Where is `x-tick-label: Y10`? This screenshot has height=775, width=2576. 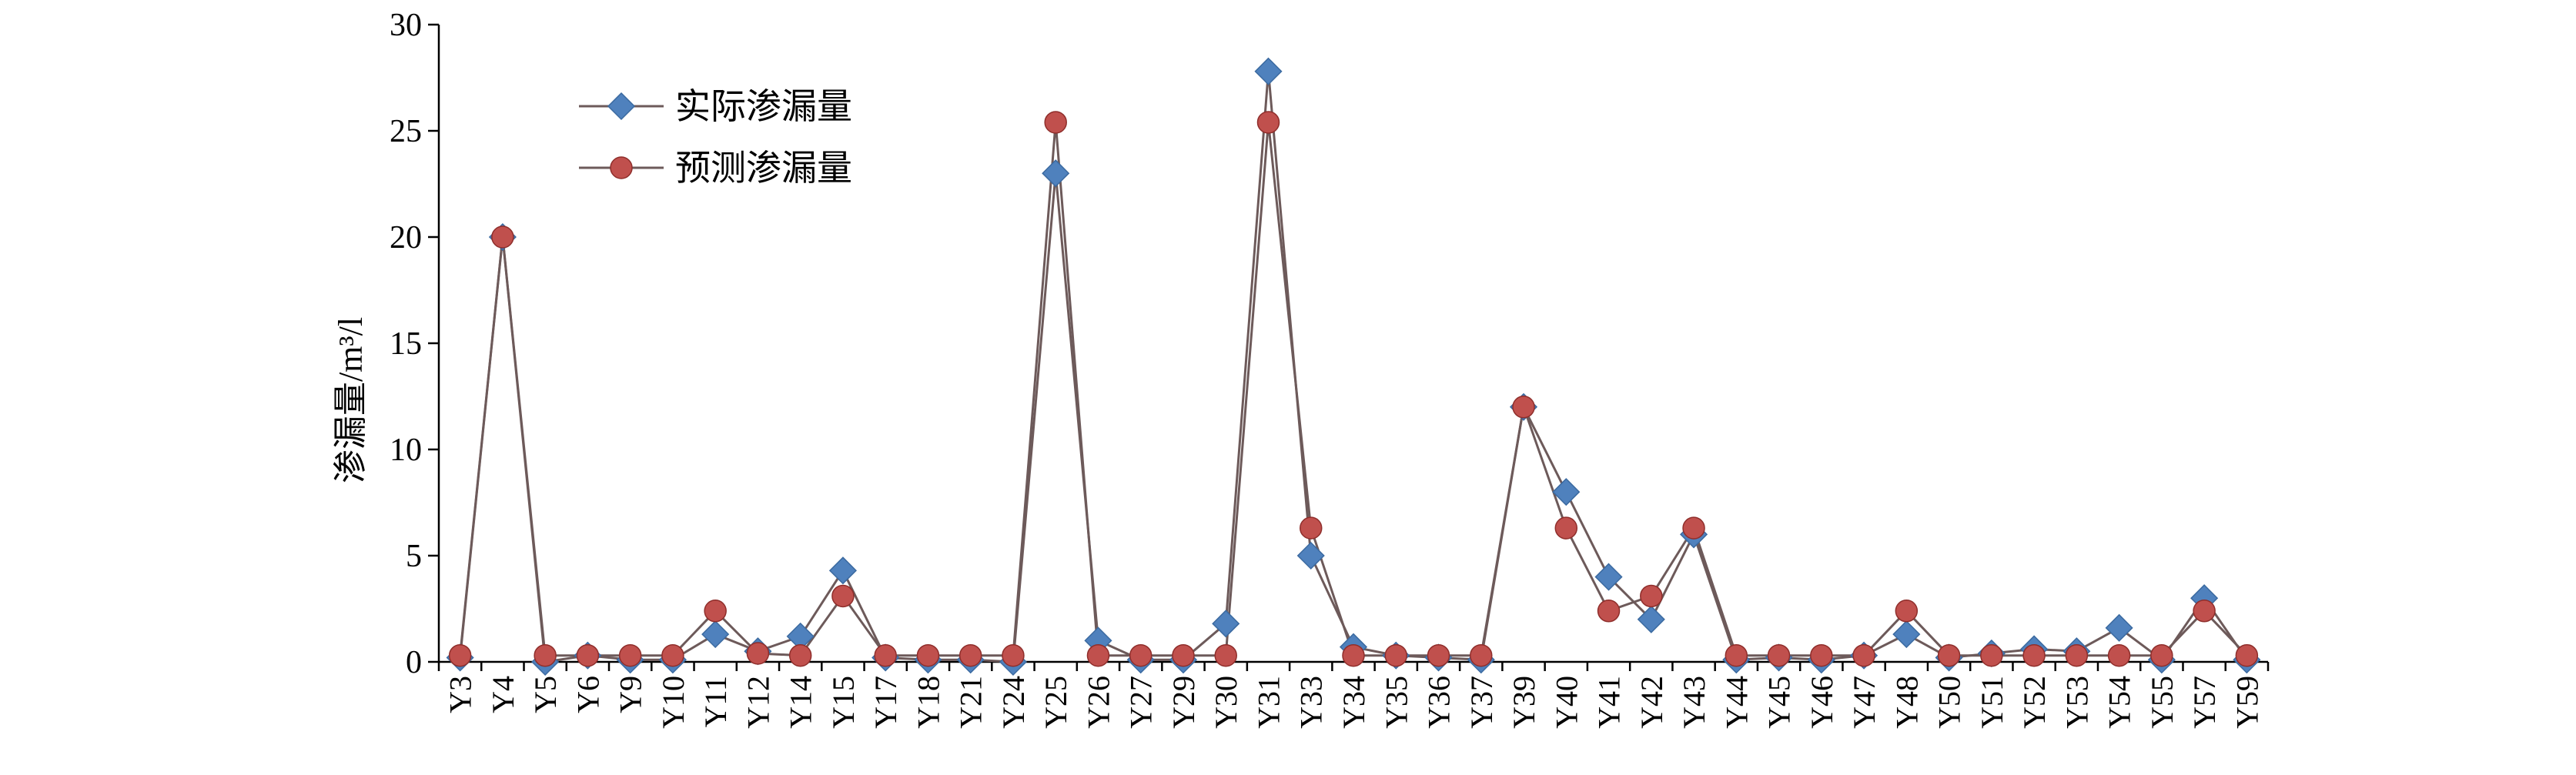
x-tick-label: Y10 is located at coordinates (673, 702).